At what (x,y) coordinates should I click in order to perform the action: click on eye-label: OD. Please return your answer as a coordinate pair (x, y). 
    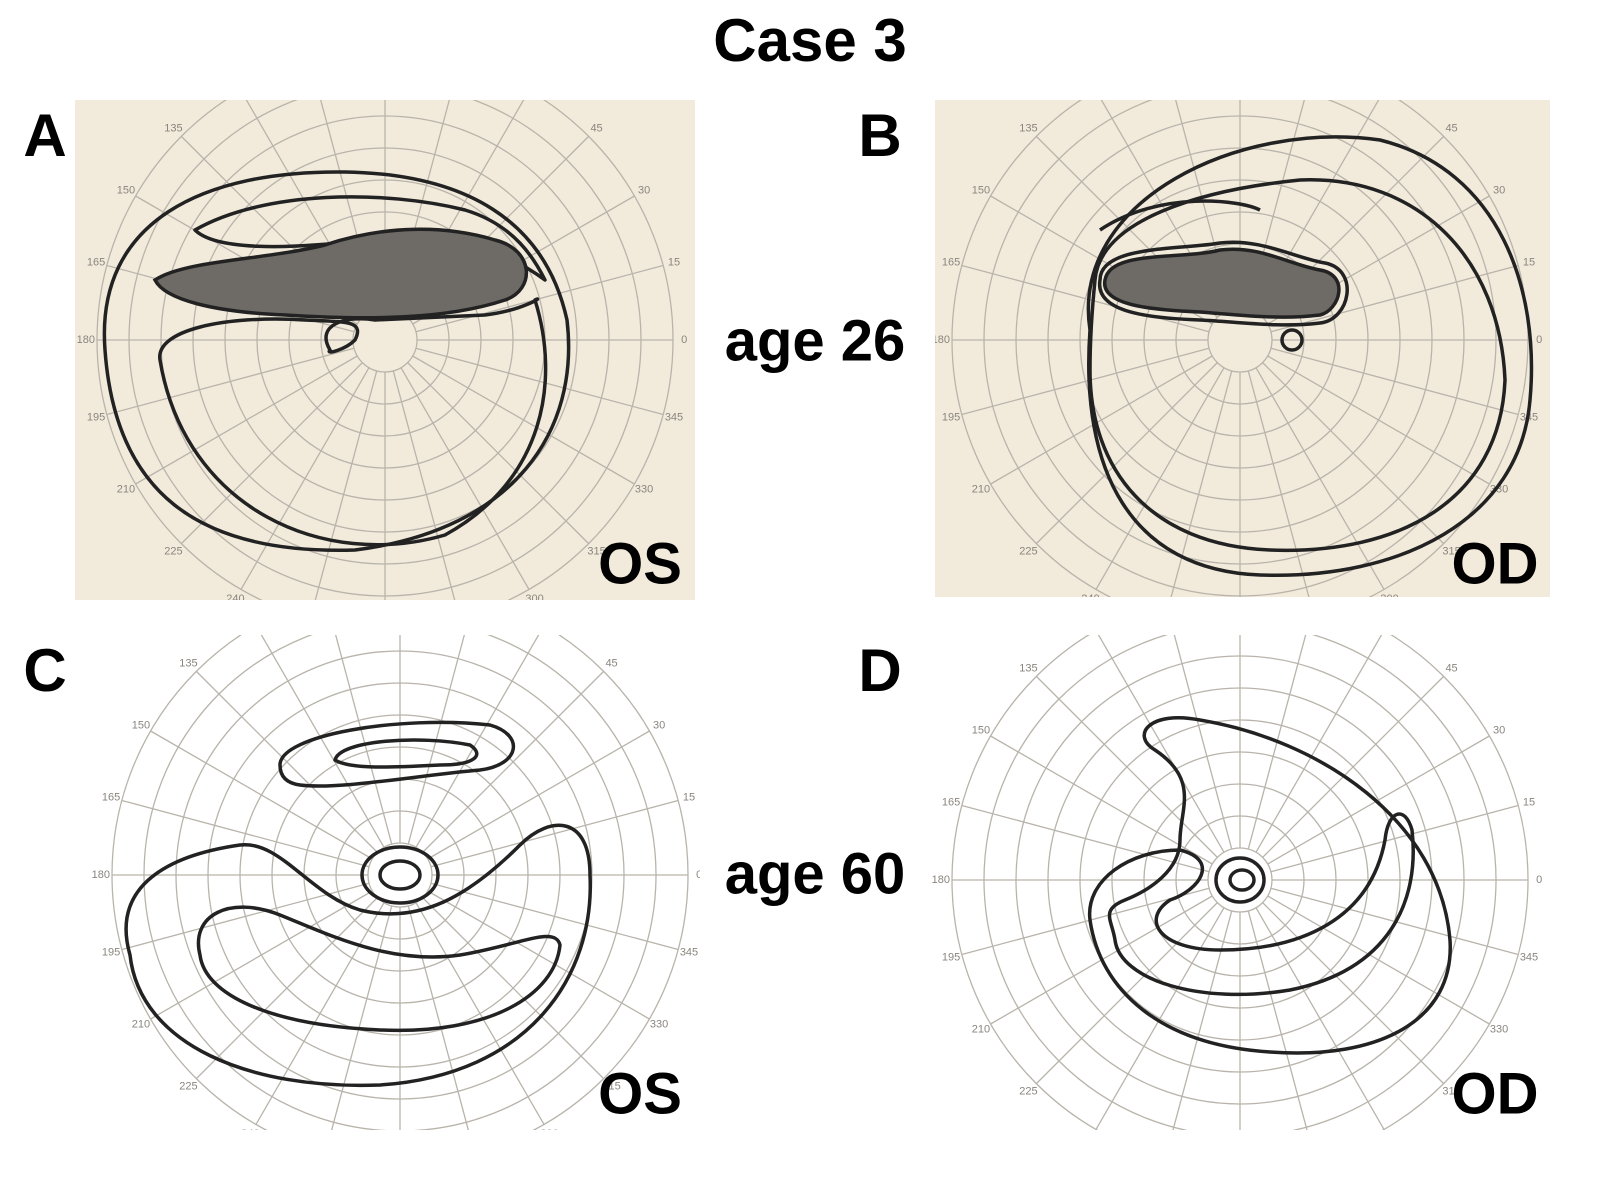
    Looking at the image, I should click on (1495, 563).